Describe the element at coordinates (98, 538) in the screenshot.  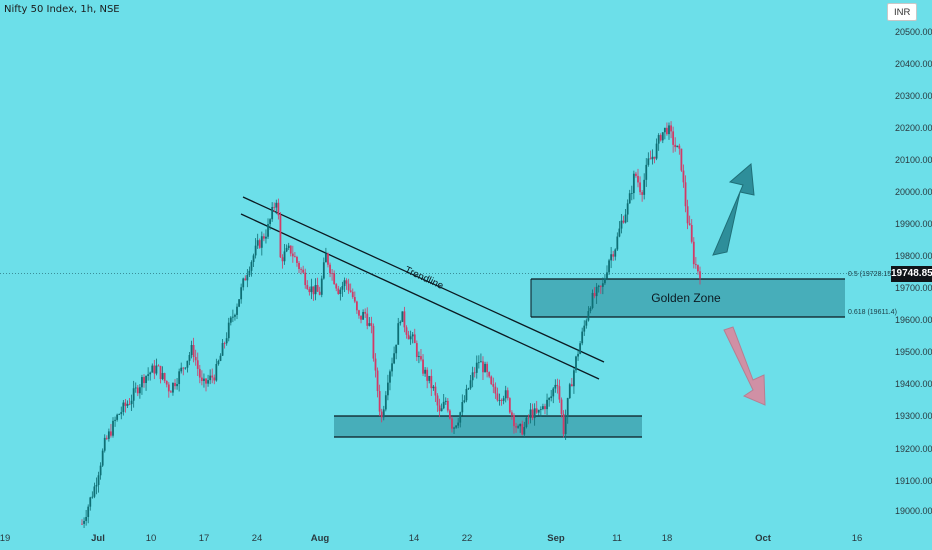
I see `x-tick-label: Jul` at that location.